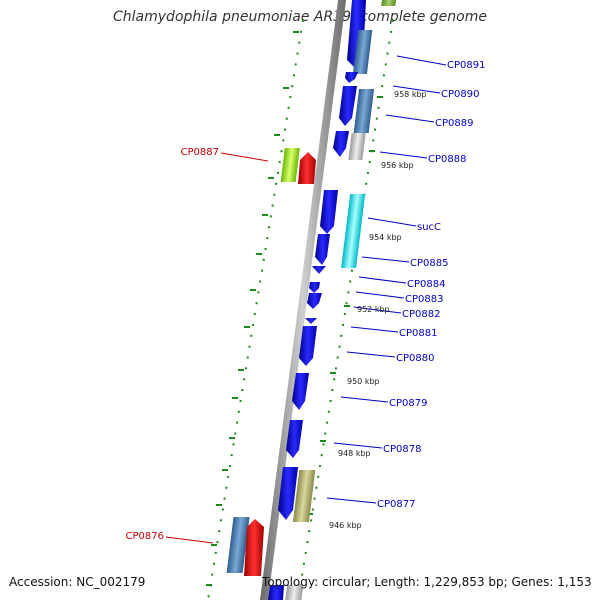 This screenshot has width=600, height=600. I want to click on label-cp0880: CP0880, so click(415, 358).